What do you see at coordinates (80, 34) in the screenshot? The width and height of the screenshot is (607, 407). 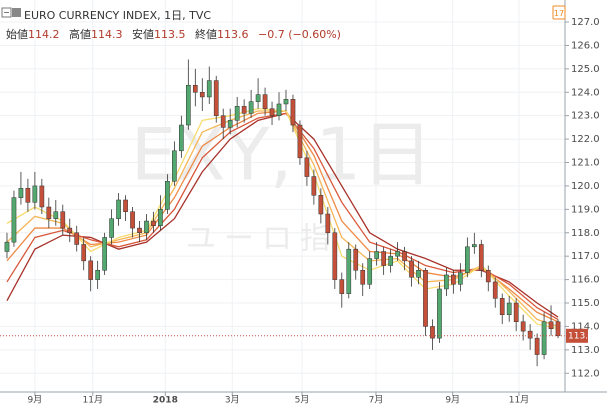 I see `ohlc-label: 高値` at bounding box center [80, 34].